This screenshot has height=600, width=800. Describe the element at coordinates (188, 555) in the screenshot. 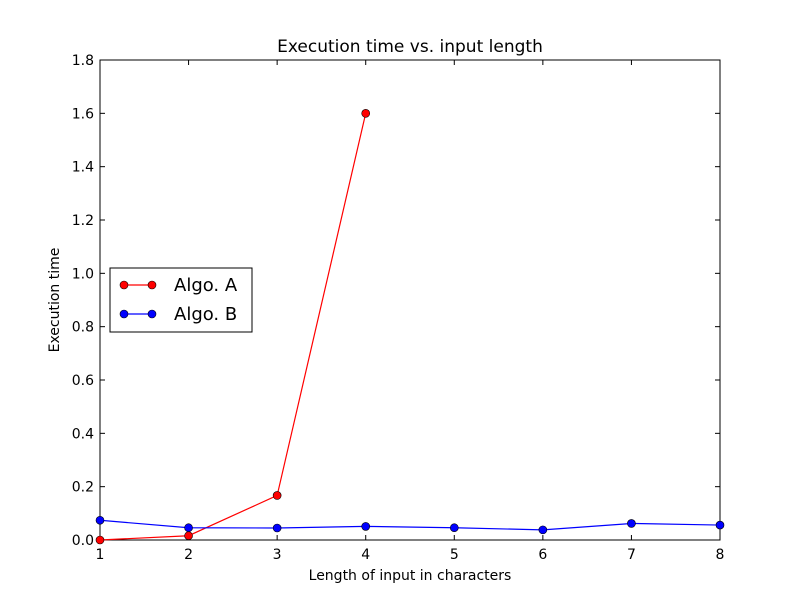

I see `x-tick-label: 2` at that location.